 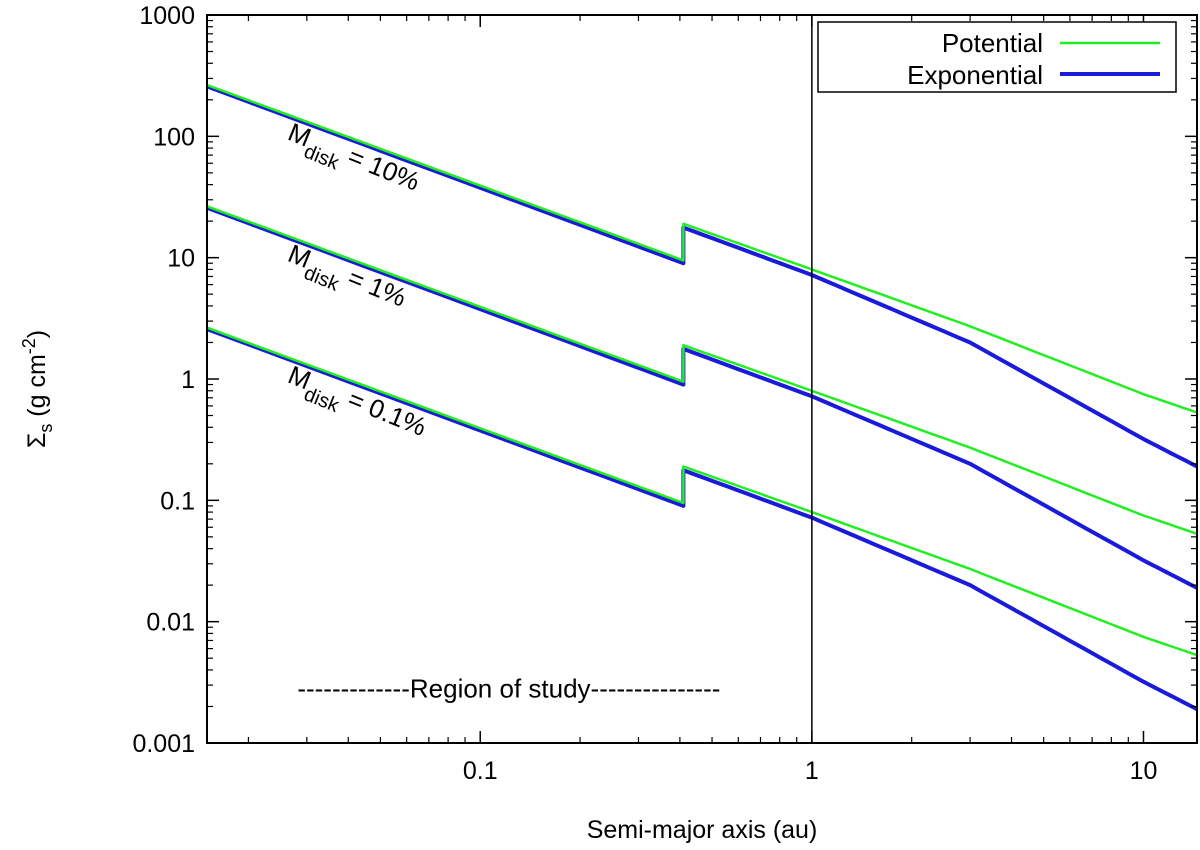 I want to click on legend-label-exponential: Exponential, so click(x=975, y=75).